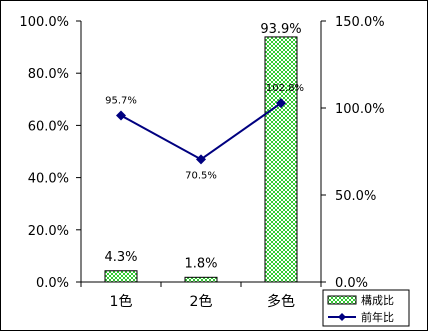 The width and height of the screenshot is (428, 332). What do you see at coordinates (351, 283) in the screenshot?
I see `right-tick-label: 0.0%` at bounding box center [351, 283].